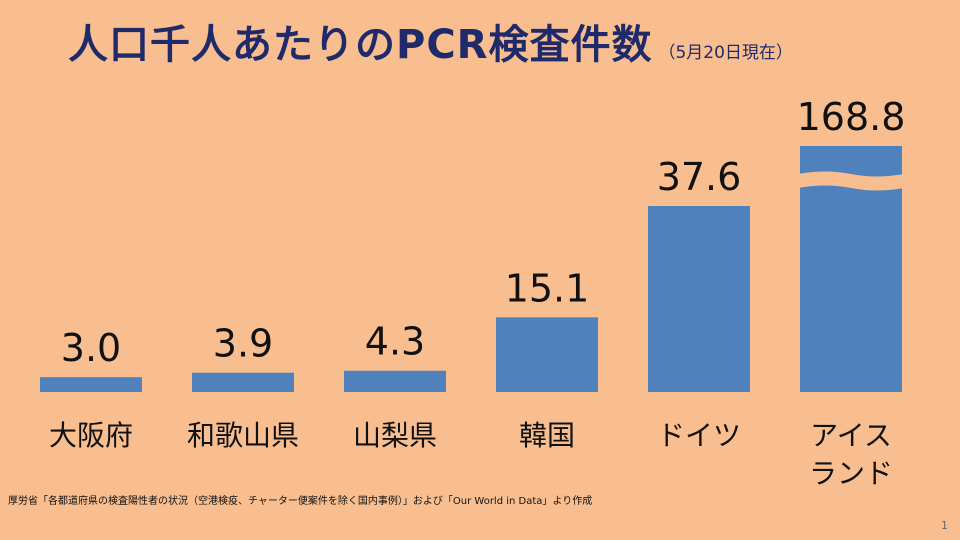  I want to click on title-main: 人口千人あたりのPCR検査件数, so click(360, 45).